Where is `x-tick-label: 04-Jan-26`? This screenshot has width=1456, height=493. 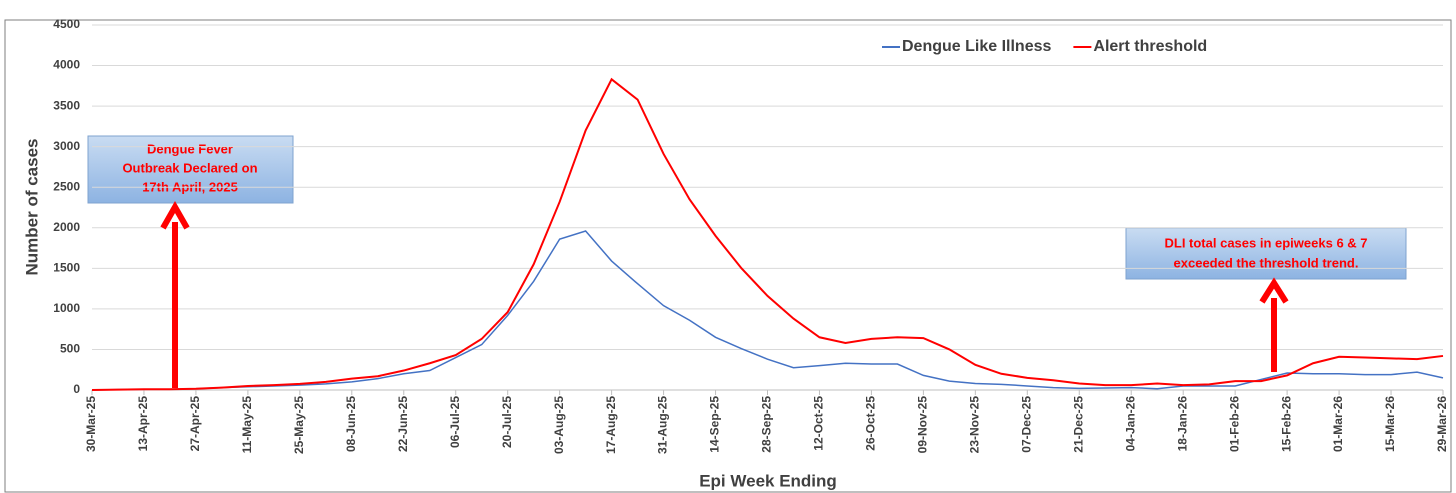 x-tick-label: 04-Jan-26 is located at coordinates (1130, 424).